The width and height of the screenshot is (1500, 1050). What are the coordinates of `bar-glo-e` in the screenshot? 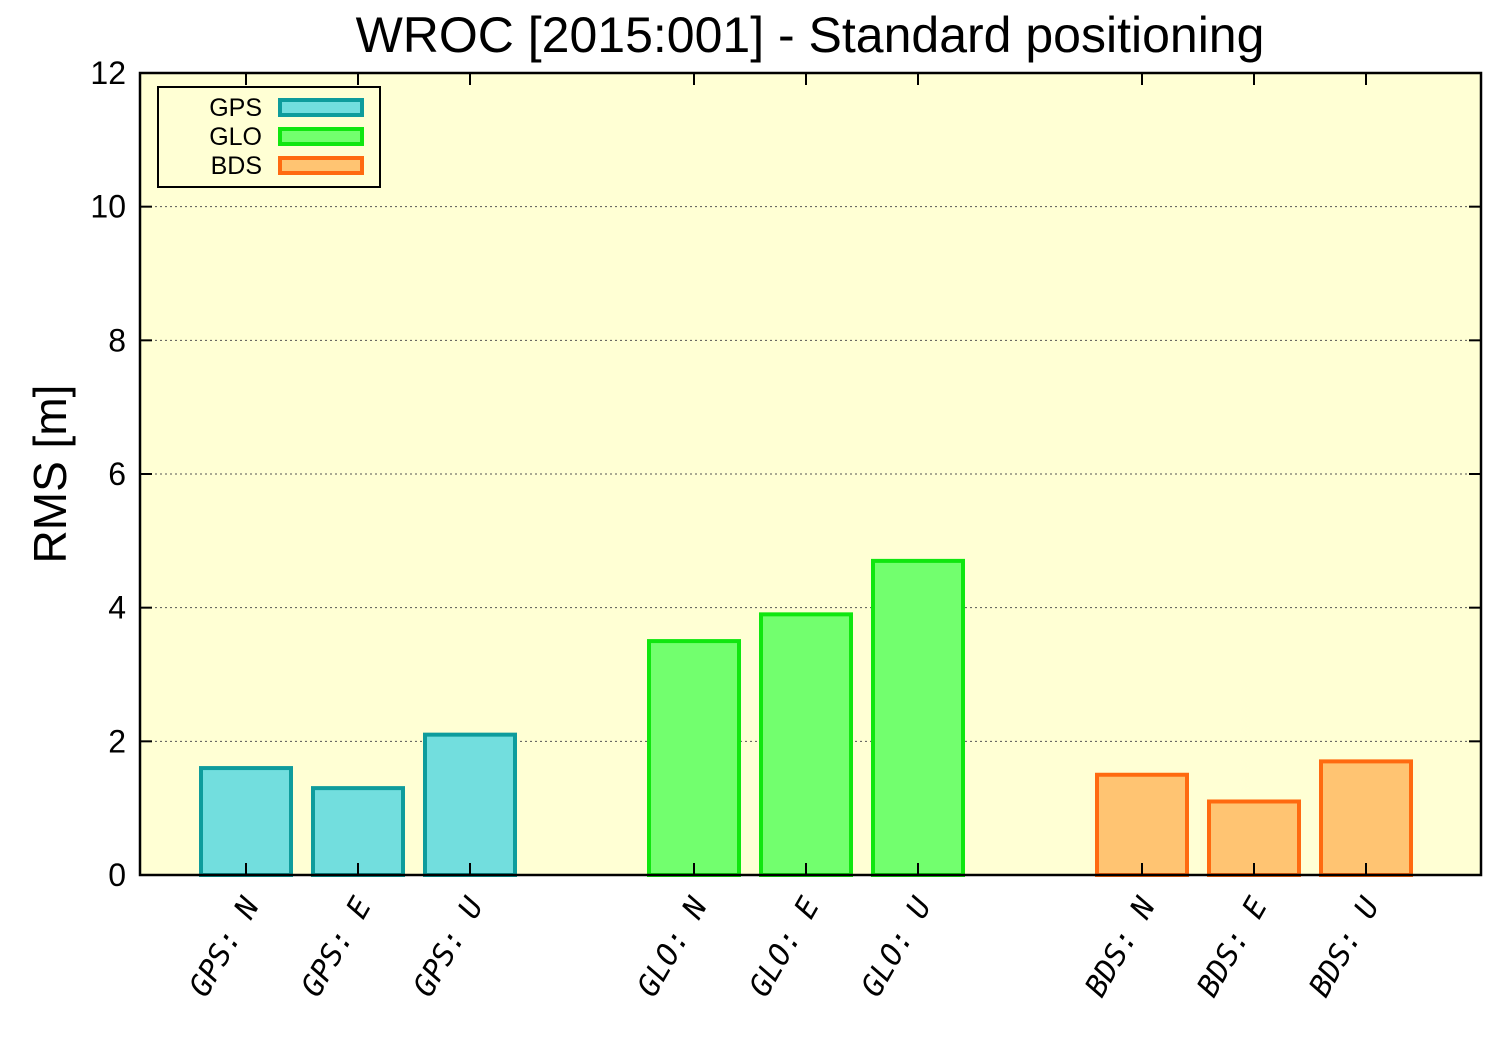 It's located at (806, 744).